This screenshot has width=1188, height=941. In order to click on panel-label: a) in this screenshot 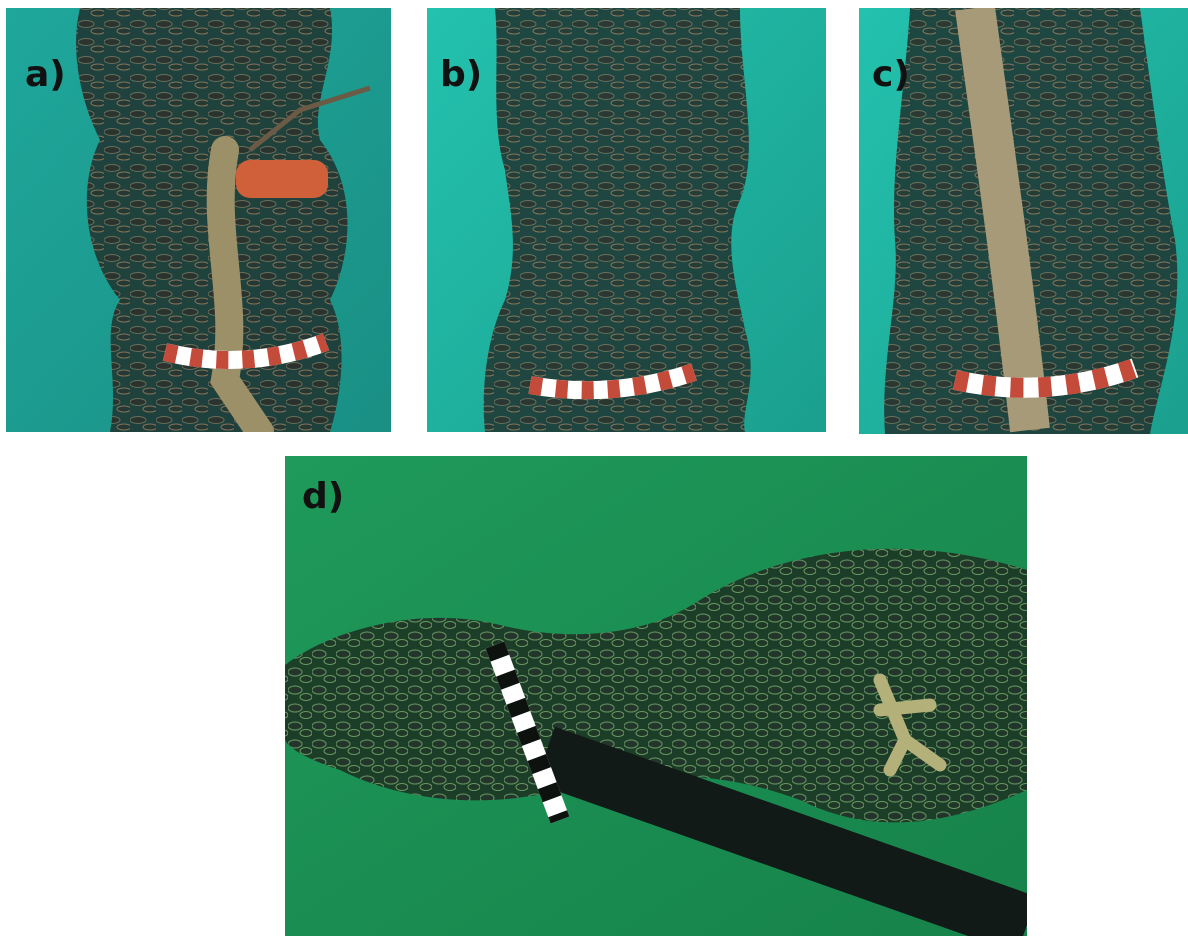, I will do `click(45, 74)`.